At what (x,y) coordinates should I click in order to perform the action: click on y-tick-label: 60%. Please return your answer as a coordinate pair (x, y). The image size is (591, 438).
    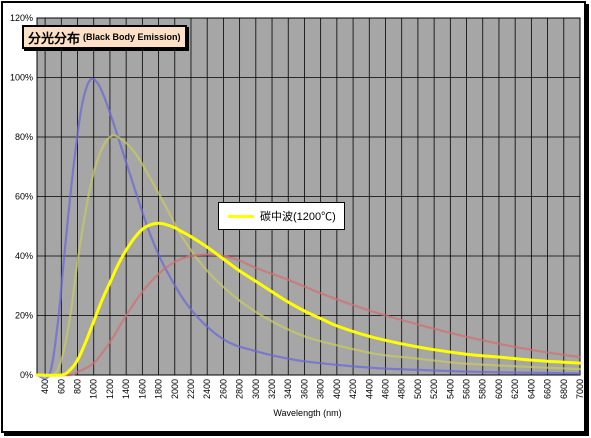
    Looking at the image, I should click on (24, 197).